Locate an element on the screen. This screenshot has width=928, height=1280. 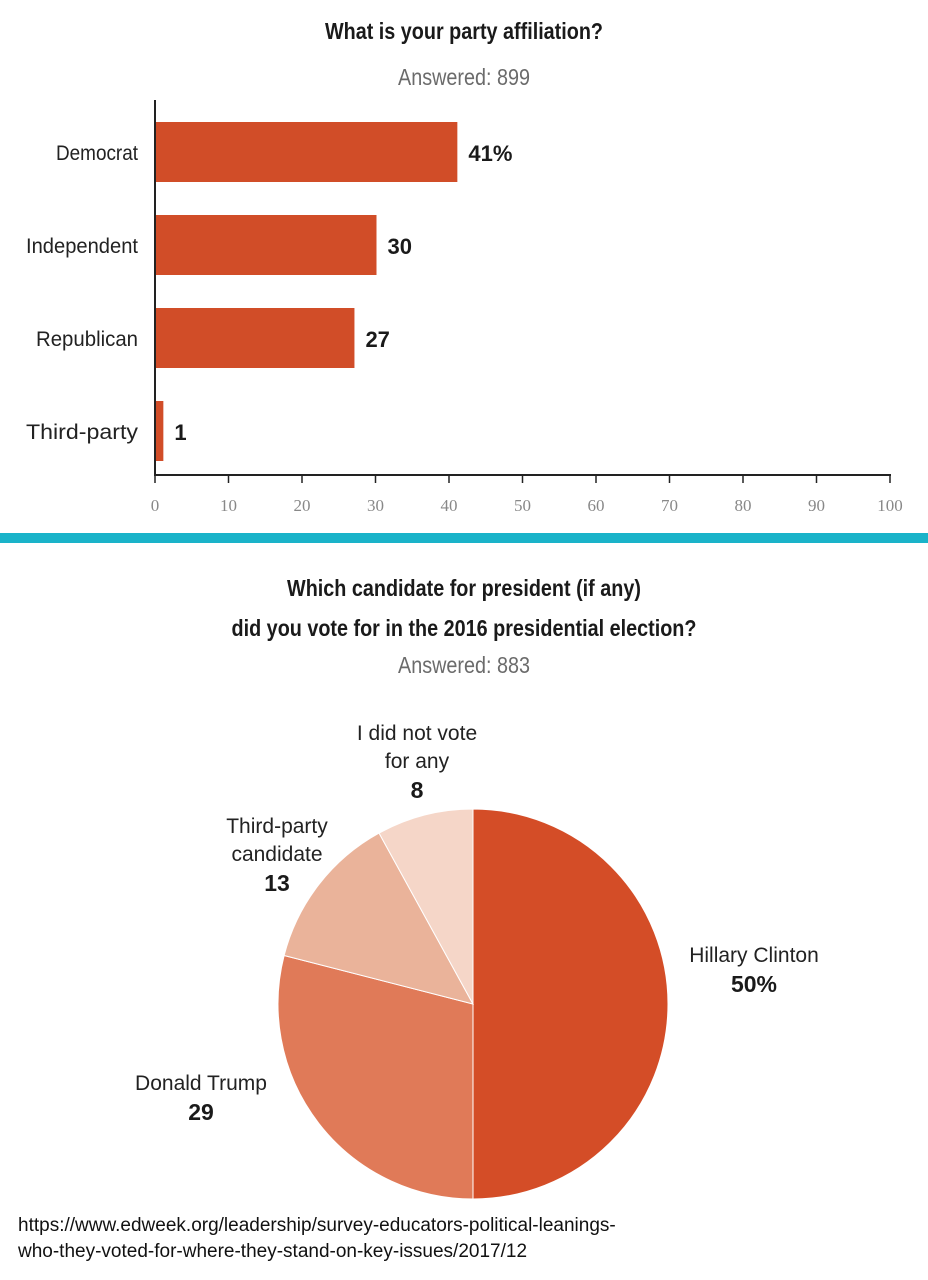
x-tick-label: 100 is located at coordinates (890, 505).